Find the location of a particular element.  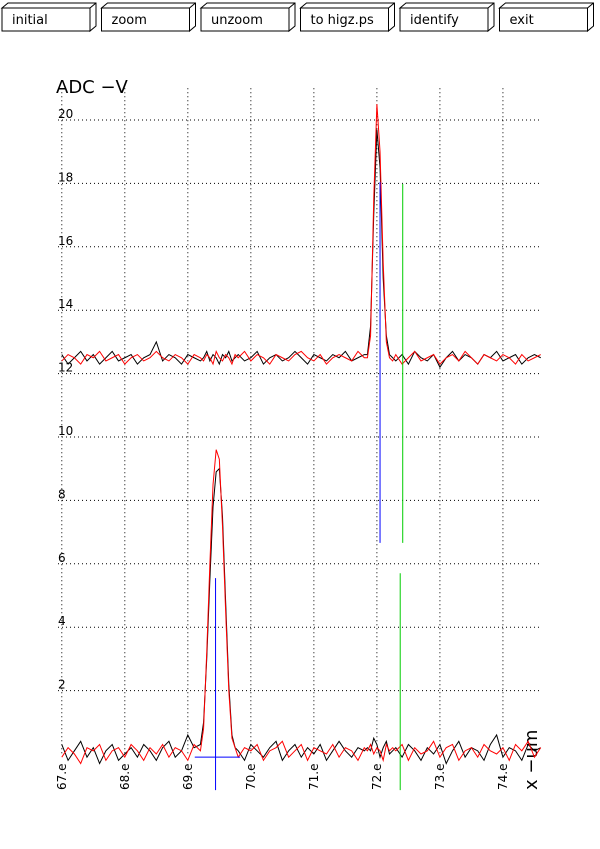

button: unzoom is located at coordinates (247, 17).